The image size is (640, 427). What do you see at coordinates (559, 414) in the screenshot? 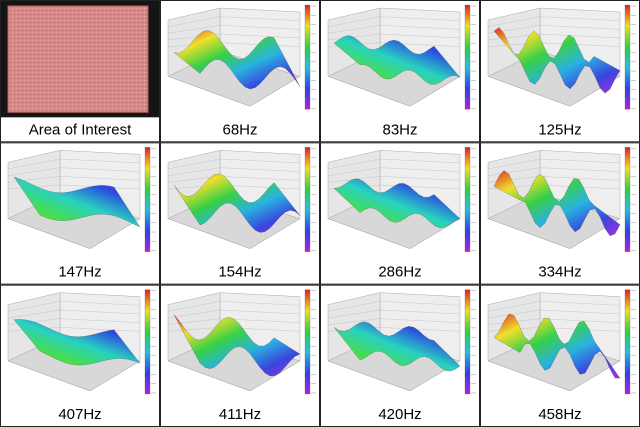
I see `panel-caption: 458Hz` at bounding box center [559, 414].